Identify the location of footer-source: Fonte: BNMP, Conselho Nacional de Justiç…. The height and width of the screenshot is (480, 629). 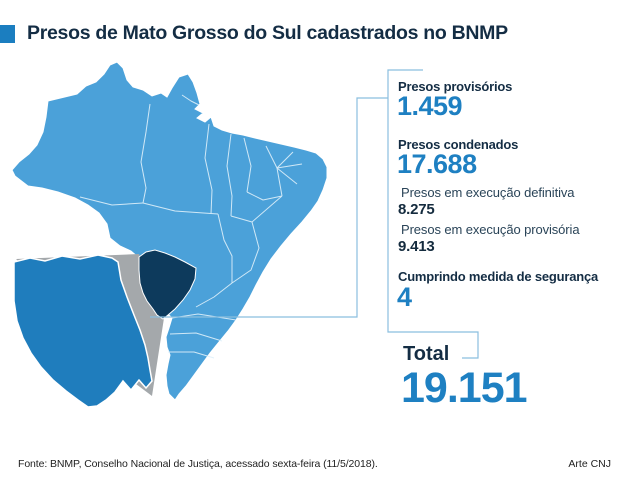
(198, 464).